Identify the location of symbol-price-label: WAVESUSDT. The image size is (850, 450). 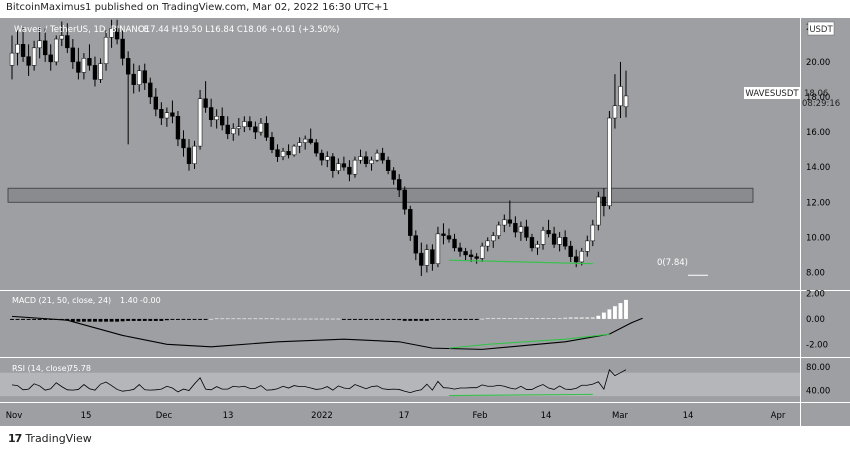
(772, 94).